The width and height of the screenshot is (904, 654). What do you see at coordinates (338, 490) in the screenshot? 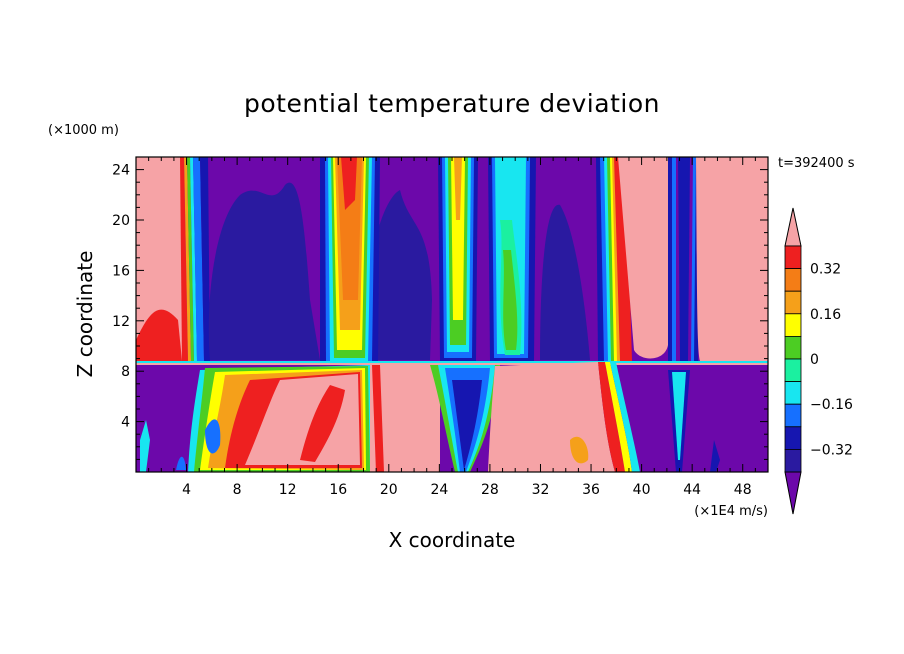
I see `x-tick-label: 16` at bounding box center [338, 490].